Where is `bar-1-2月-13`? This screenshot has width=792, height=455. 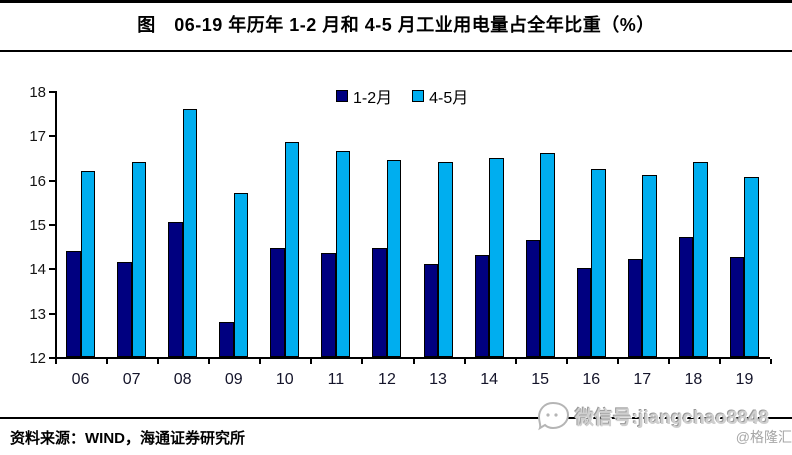
bar-1-2月-13 is located at coordinates (431, 310).